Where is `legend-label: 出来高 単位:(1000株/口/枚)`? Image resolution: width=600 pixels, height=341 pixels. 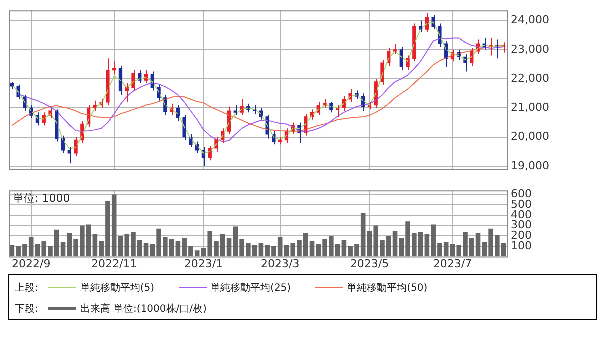
legend-label: 出来高 単位:(1000株/口/枚) is located at coordinates (143, 309).